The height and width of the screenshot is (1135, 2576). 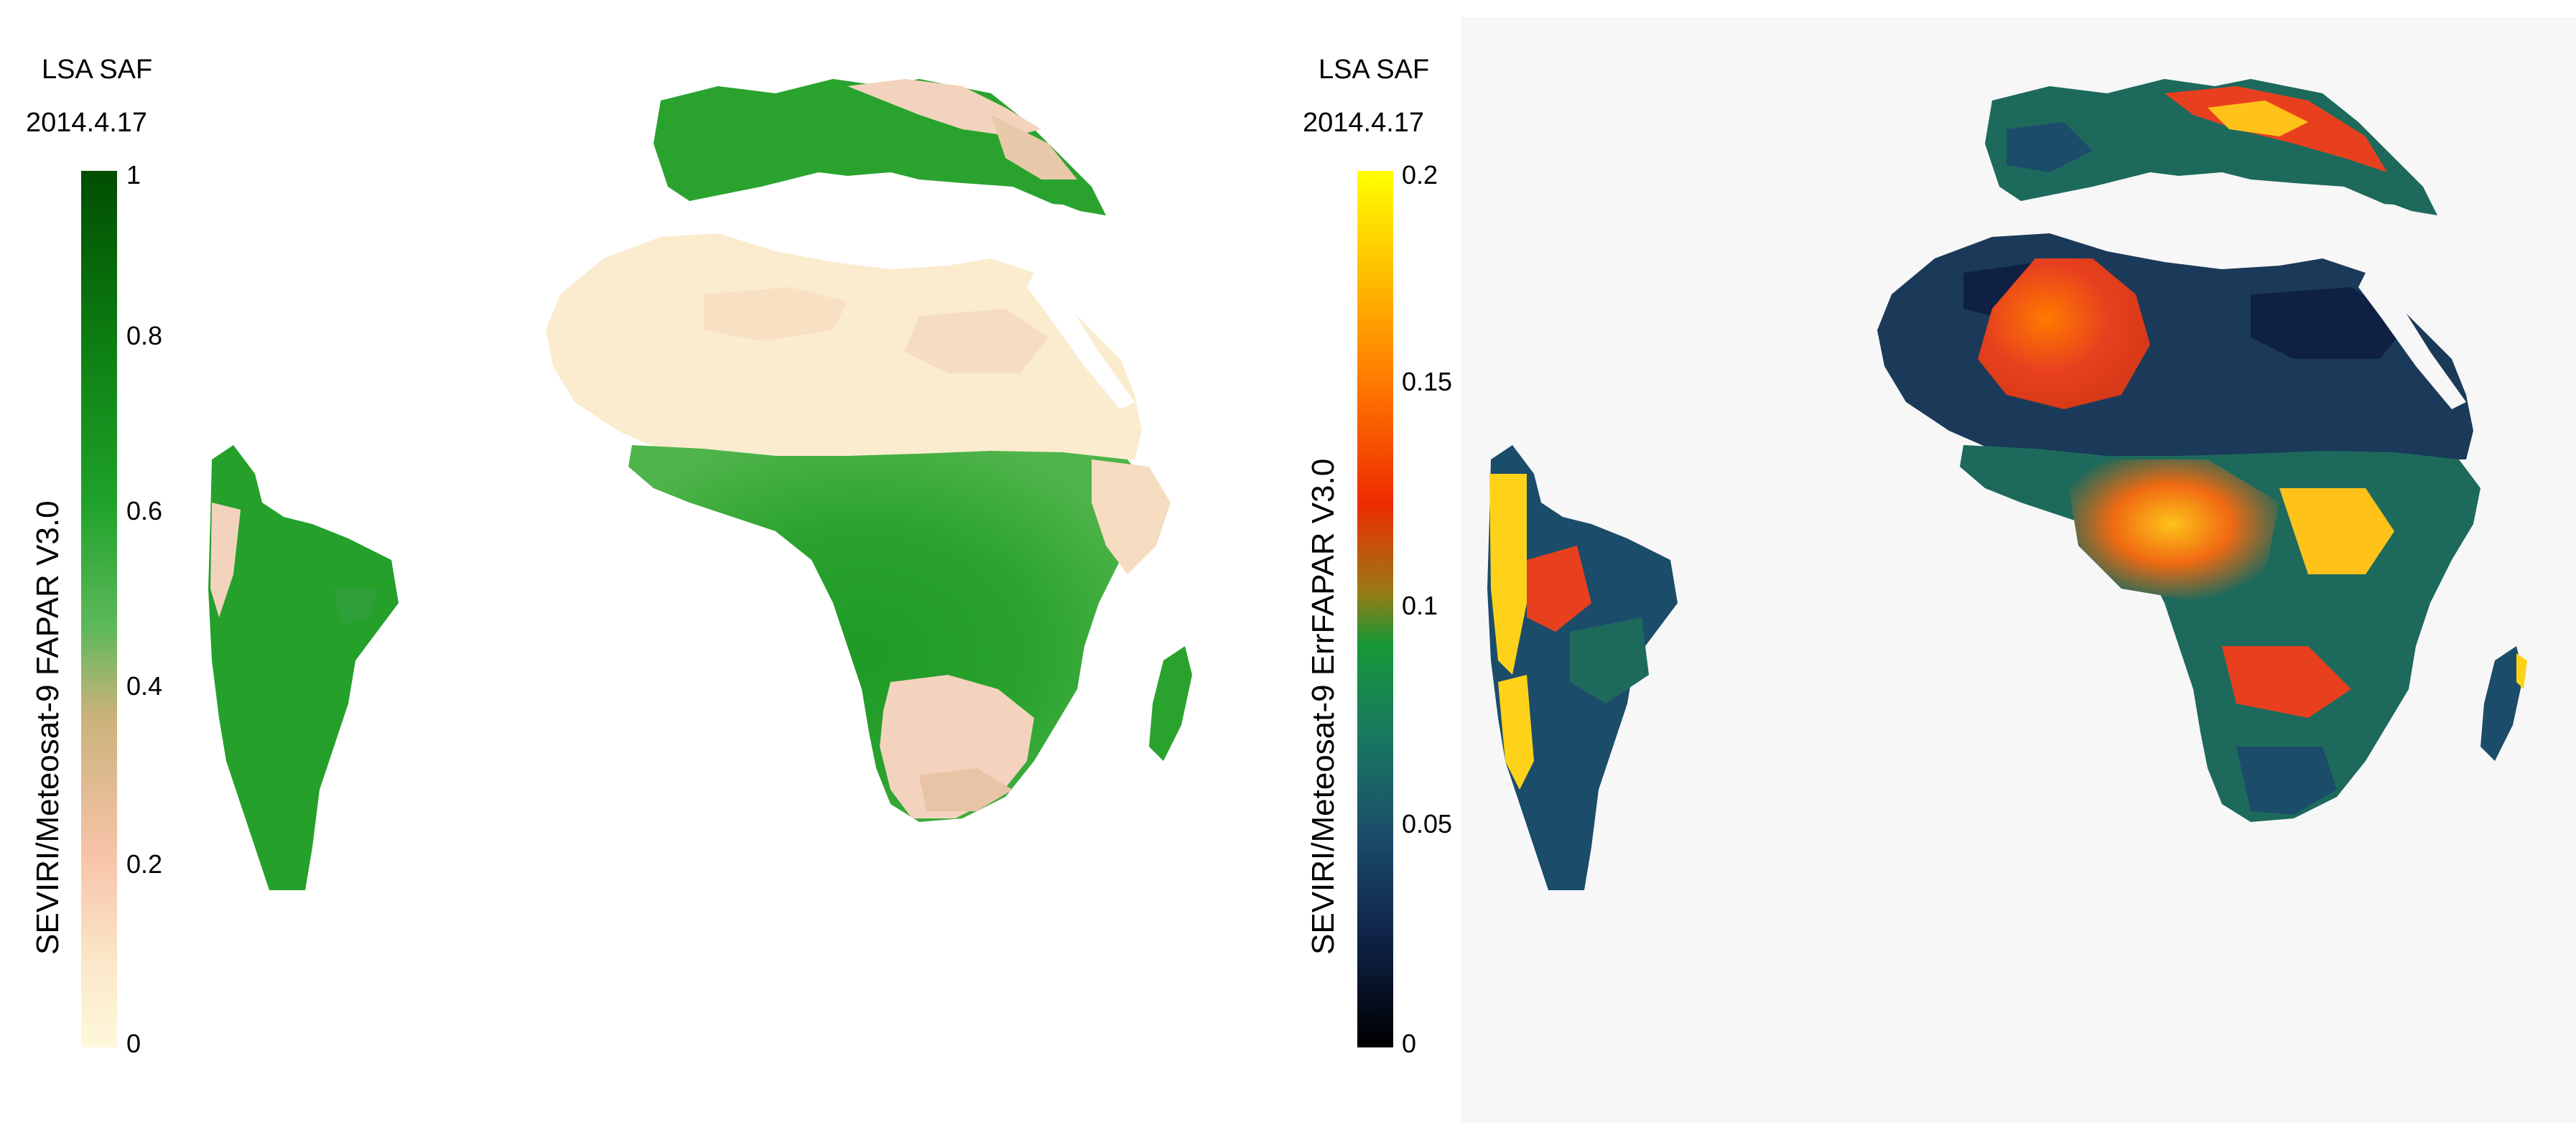 I want to click on product-label: SEVIRI/Meteosat-9 FAPAR V3.0, so click(x=48, y=727).